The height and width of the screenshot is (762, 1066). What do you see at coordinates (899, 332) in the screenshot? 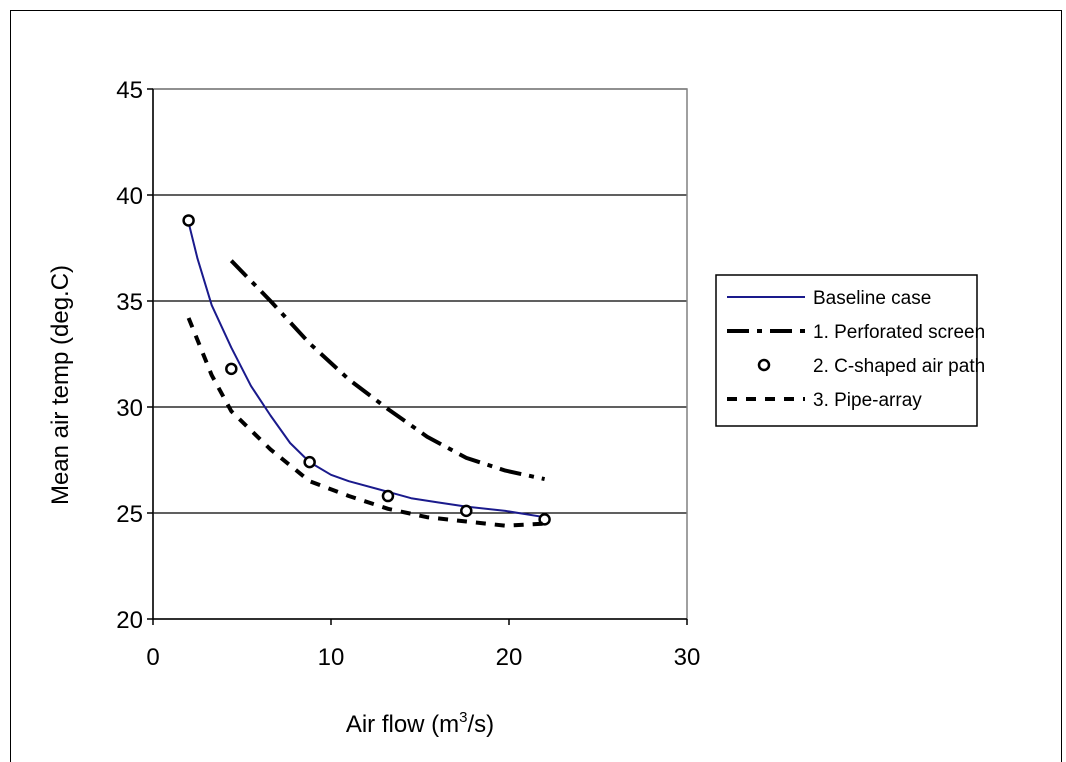
I see `legend-label-1-perforated-screen: 1. Perforated screen` at bounding box center [899, 332].